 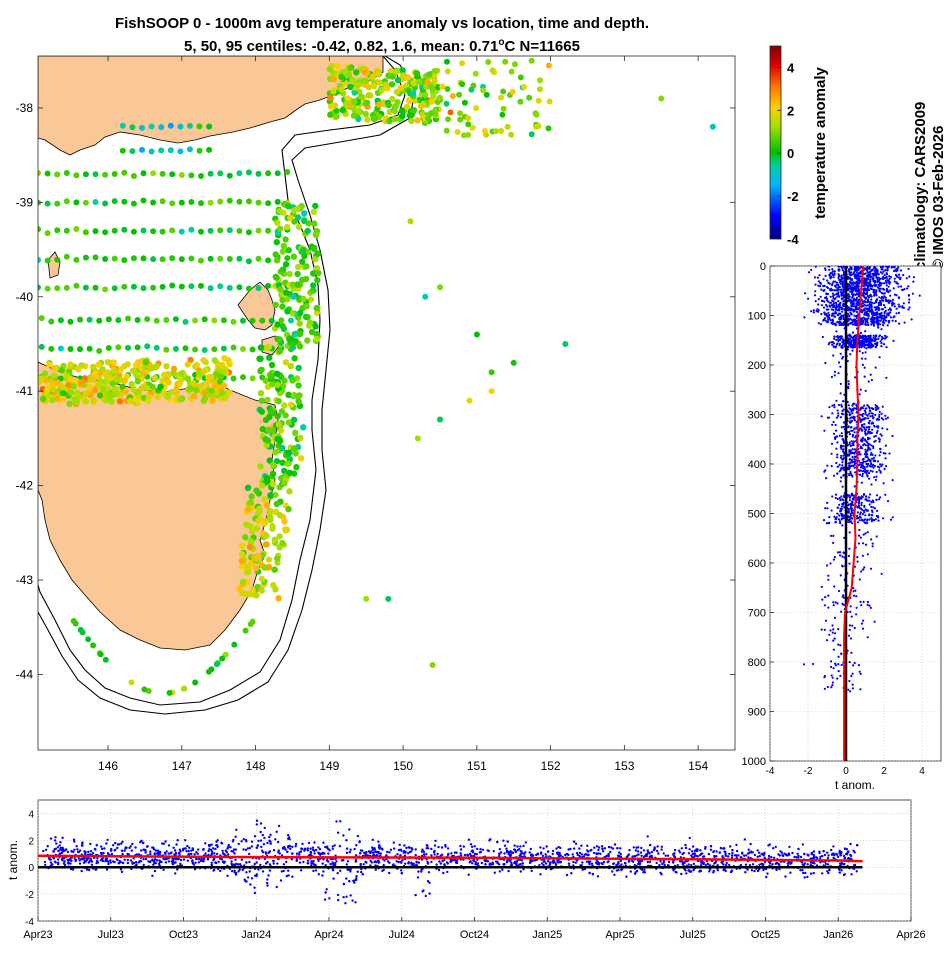 What do you see at coordinates (770, 771) in the screenshot?
I see `depth-xtick-label: -4` at bounding box center [770, 771].